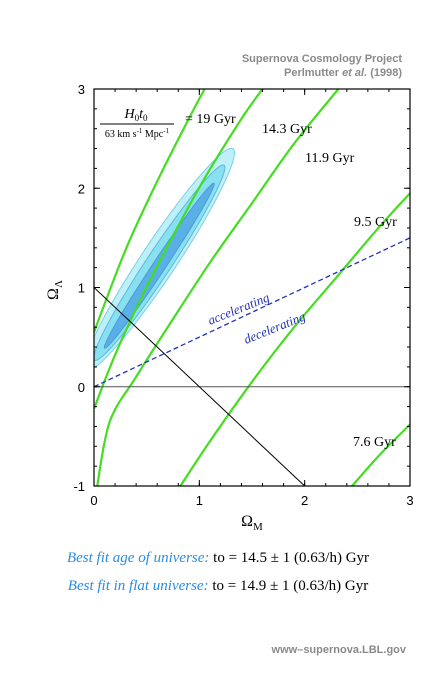 The image size is (436, 685). What do you see at coordinates (199, 500) in the screenshot?
I see `x-tick-label: 1` at bounding box center [199, 500].